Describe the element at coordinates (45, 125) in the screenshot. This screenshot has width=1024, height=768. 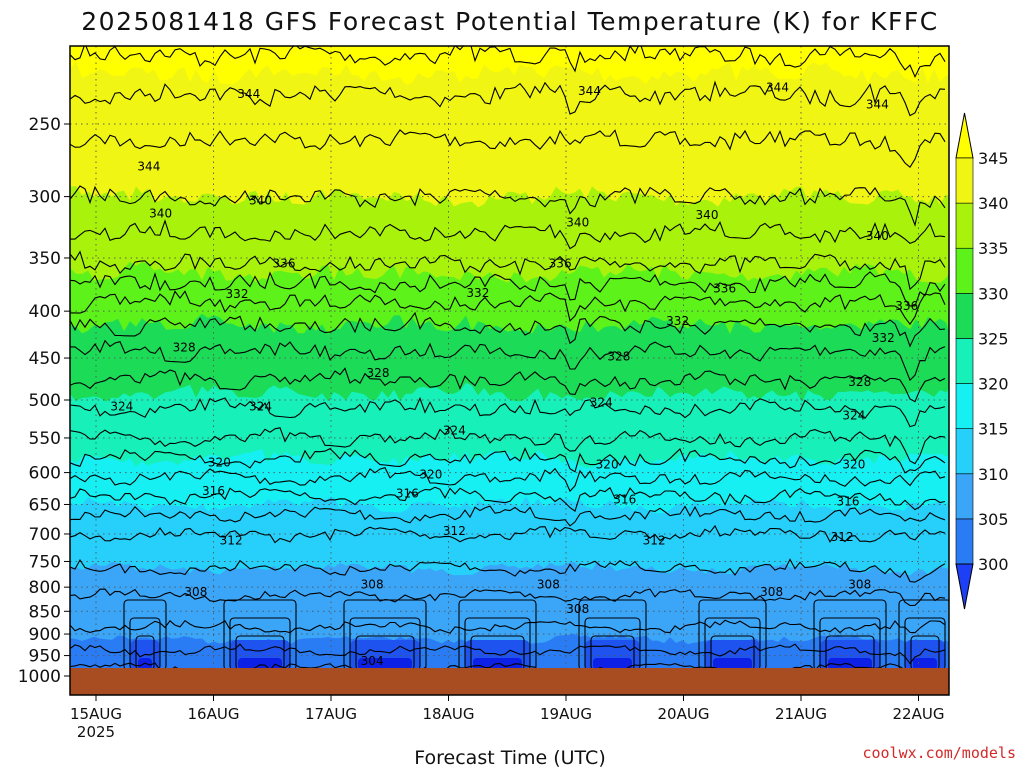
I see `y-tick-label: 250` at that location.